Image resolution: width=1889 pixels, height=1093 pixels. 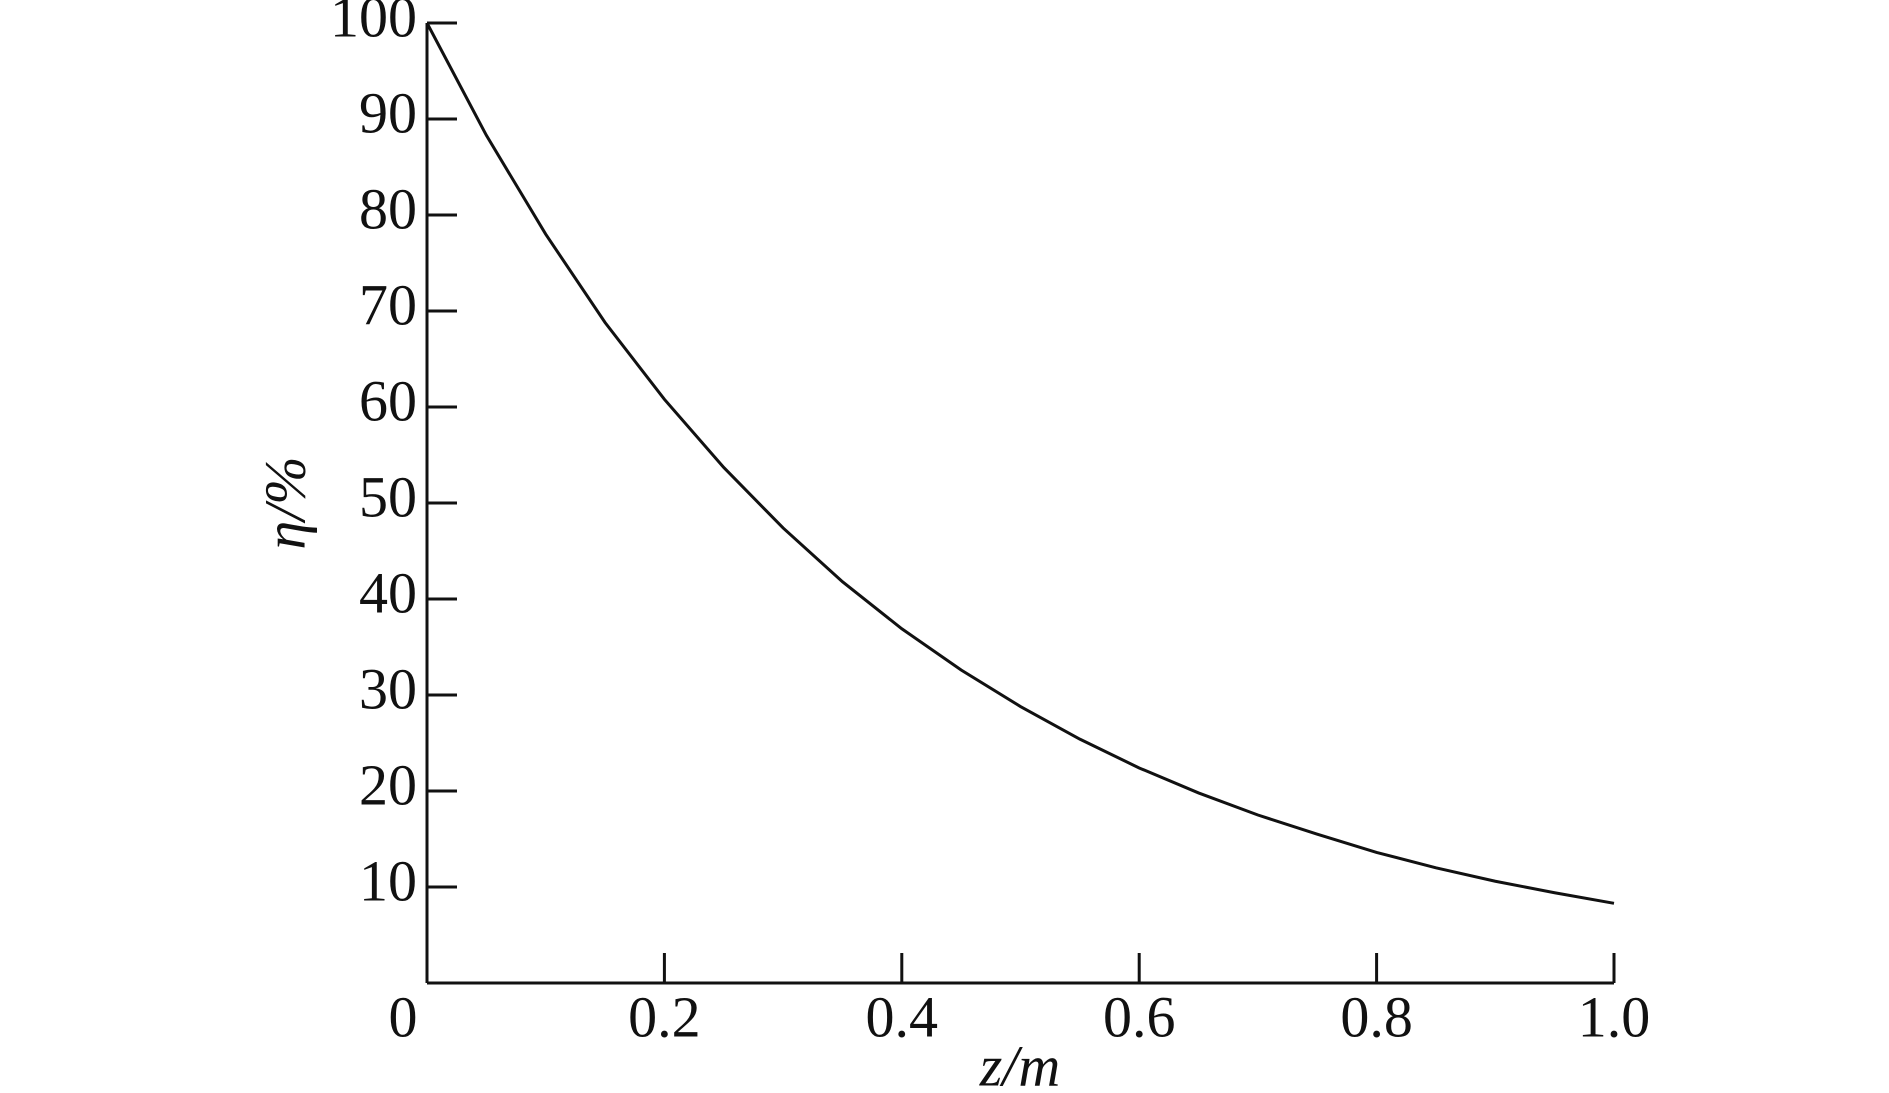 I want to click on x-tick-label: 0, so click(x=403, y=1016).